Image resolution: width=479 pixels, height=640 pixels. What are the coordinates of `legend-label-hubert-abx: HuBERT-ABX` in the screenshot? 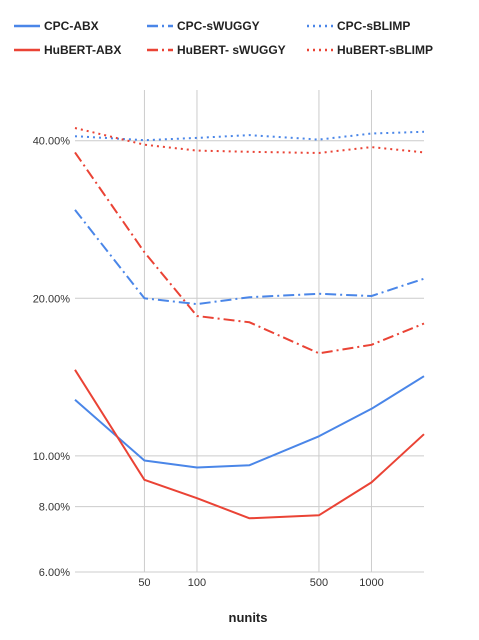 It's located at (82, 50).